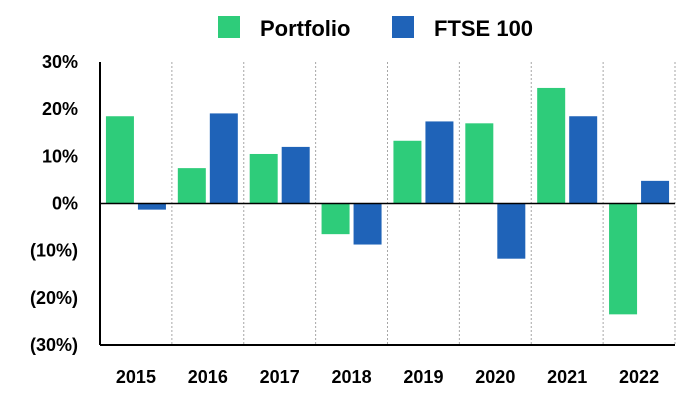 This screenshot has height=400, width=700. I want to click on bar-portfolio-2021, so click(551, 145).